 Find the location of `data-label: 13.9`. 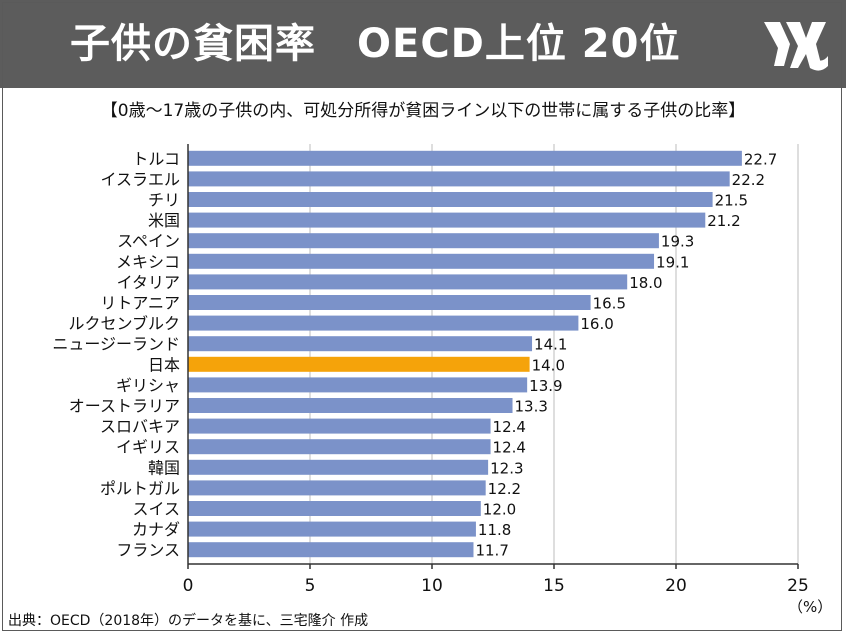

data-label: 13.9 is located at coordinates (545, 386).